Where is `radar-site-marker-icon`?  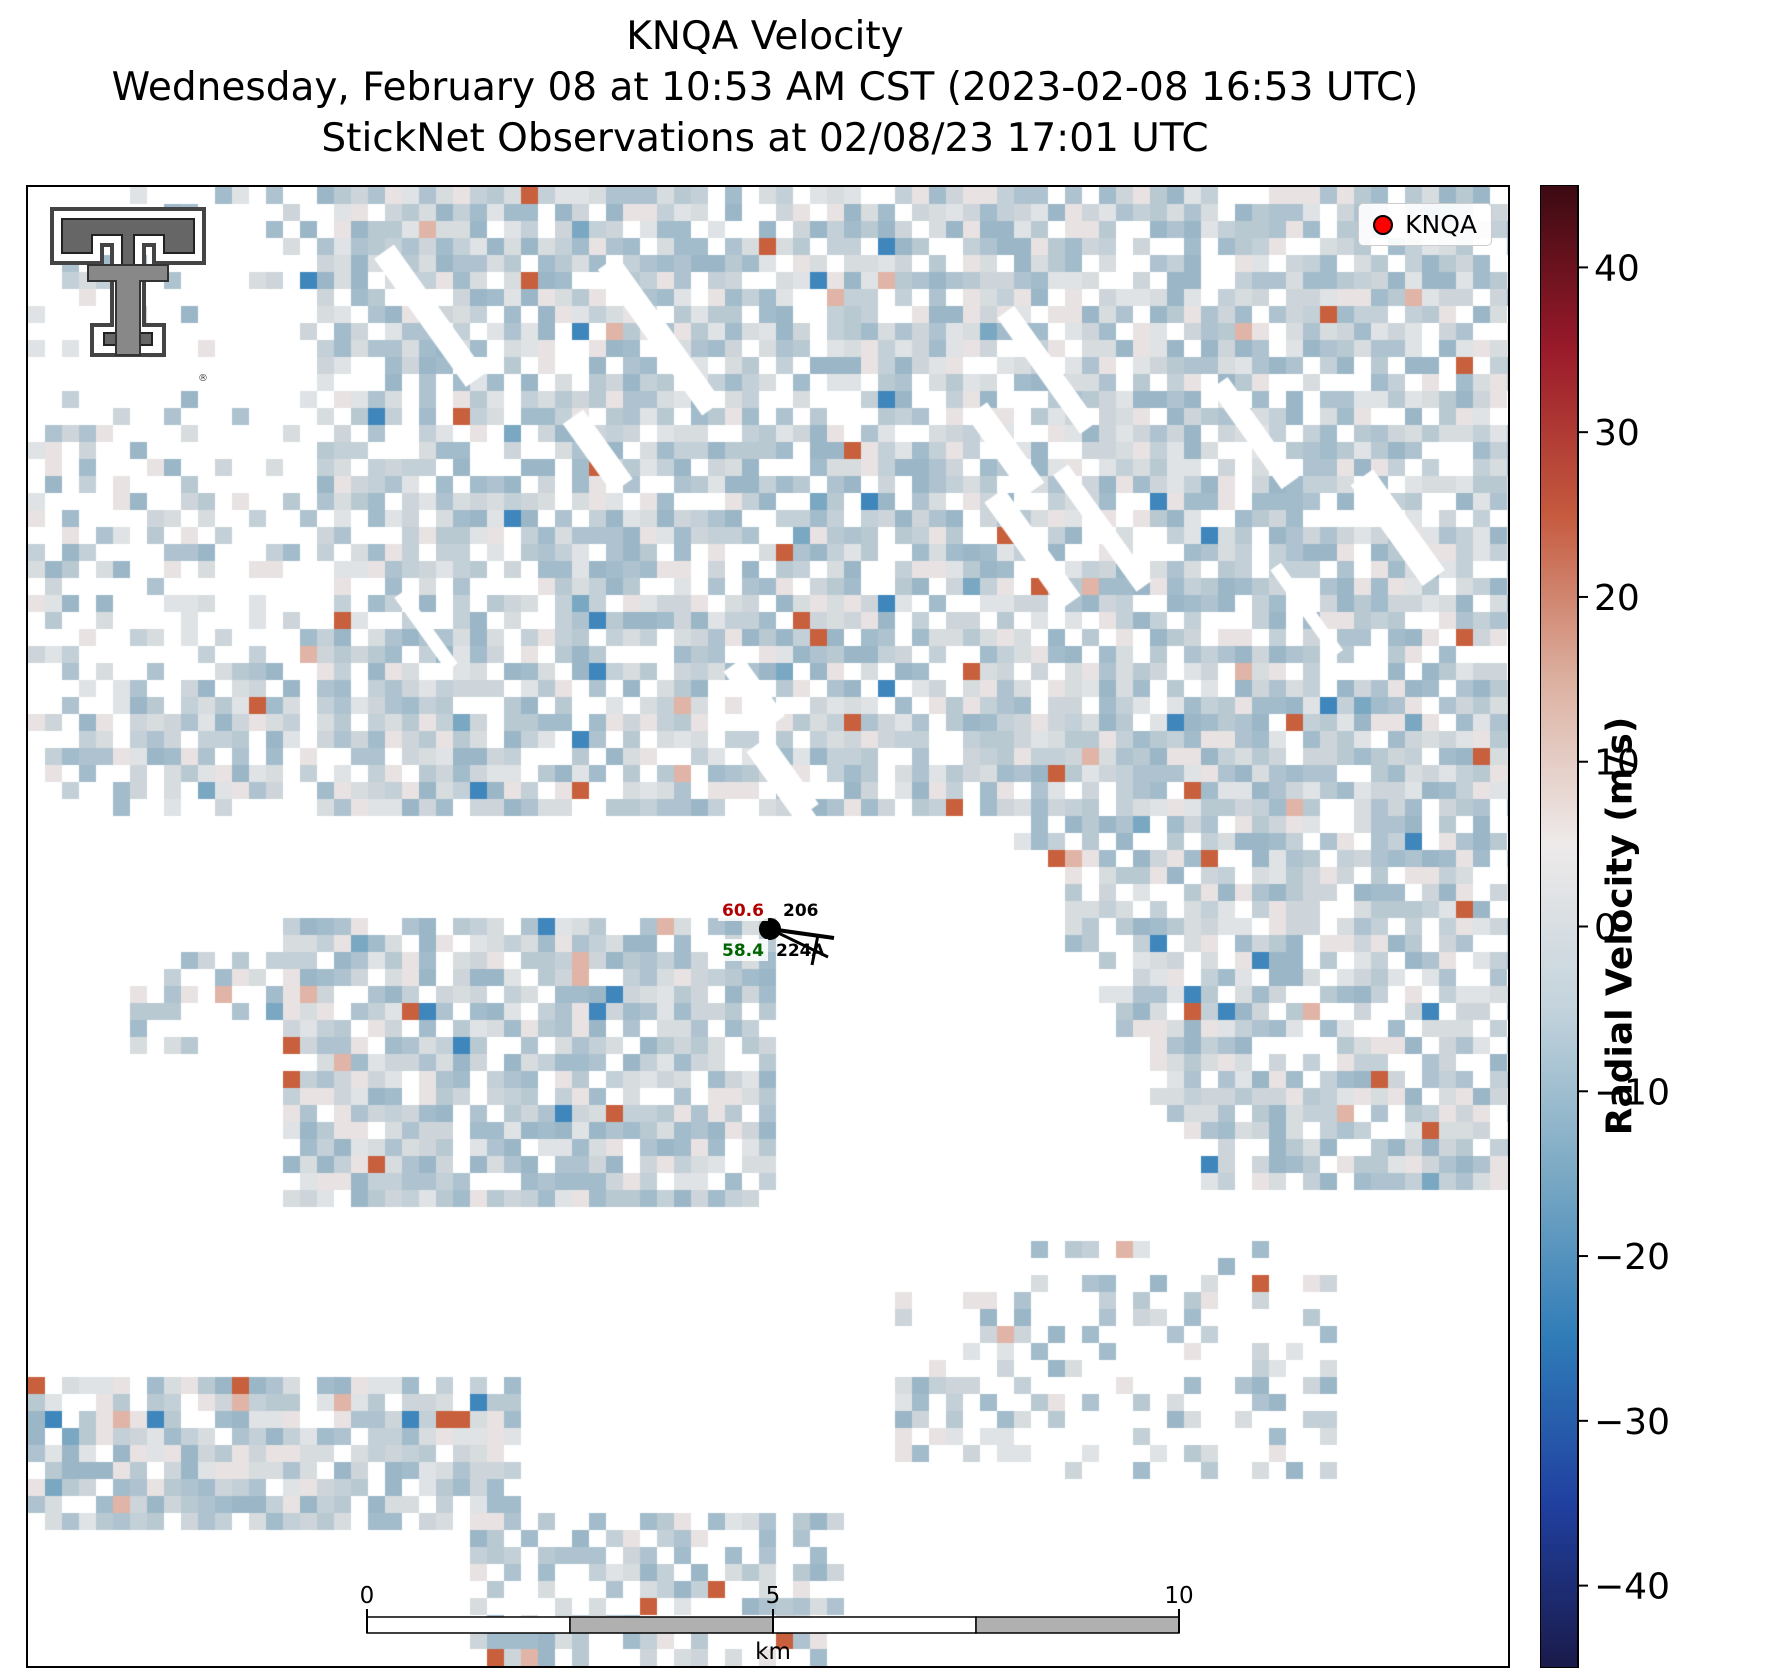
radar-site-marker-icon is located at coordinates (1383, 224).